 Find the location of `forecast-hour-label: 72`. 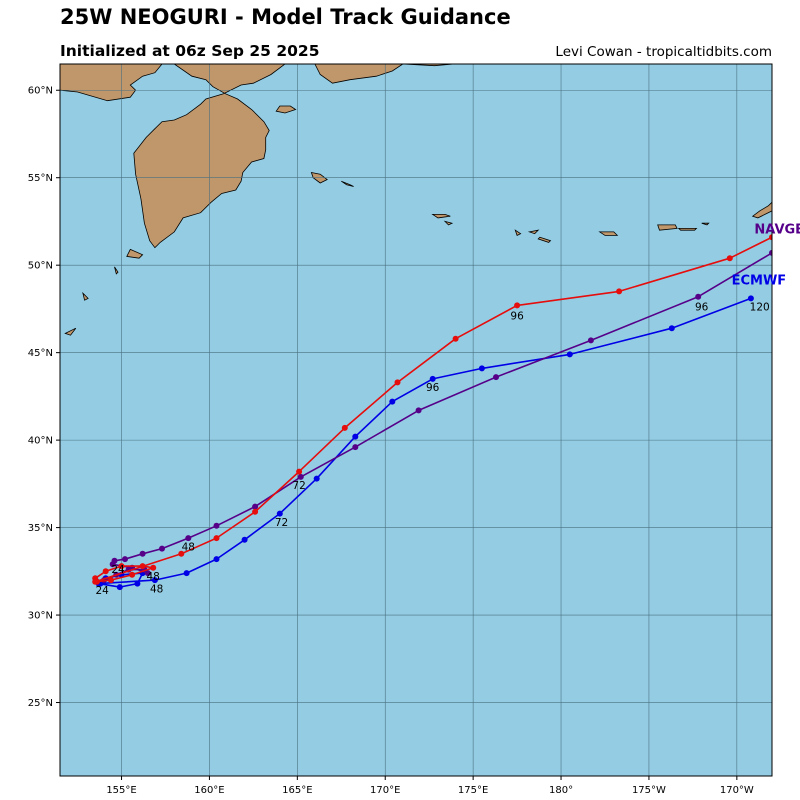

forecast-hour-label: 72 is located at coordinates (281, 523).